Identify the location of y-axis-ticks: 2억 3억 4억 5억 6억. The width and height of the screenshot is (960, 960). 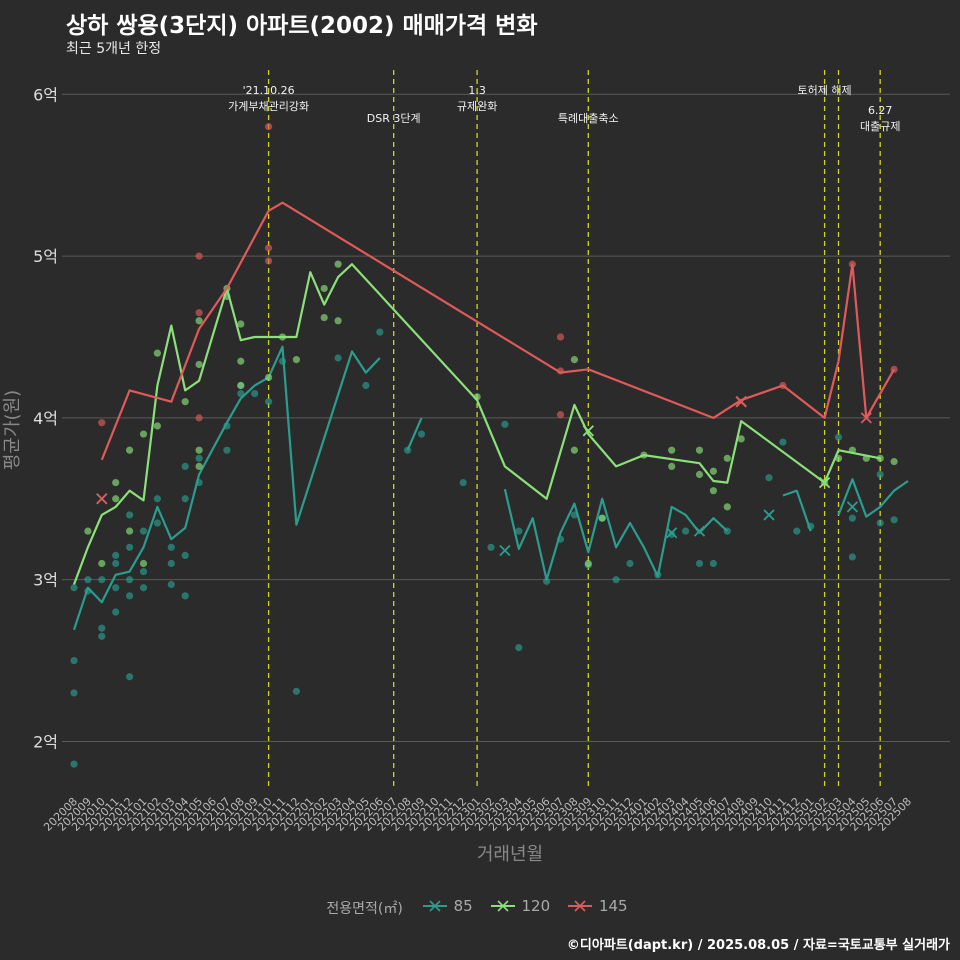
(45, 418).